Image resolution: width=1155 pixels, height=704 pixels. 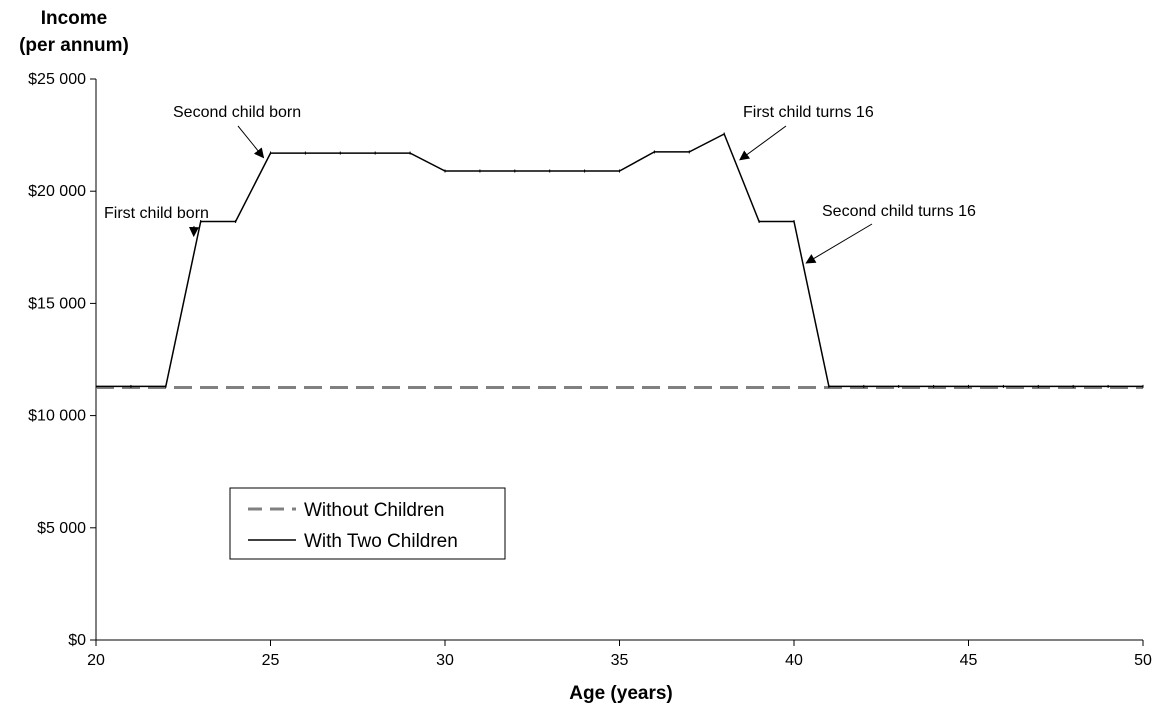 What do you see at coordinates (57, 191) in the screenshot?
I see `y-tick-label: $20 000` at bounding box center [57, 191].